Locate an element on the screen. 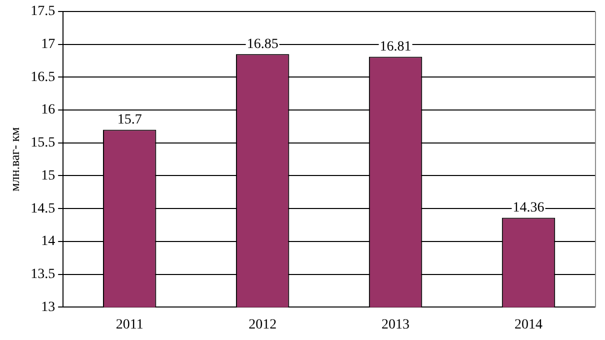  y-tick-label: 14 is located at coordinates (48, 242).